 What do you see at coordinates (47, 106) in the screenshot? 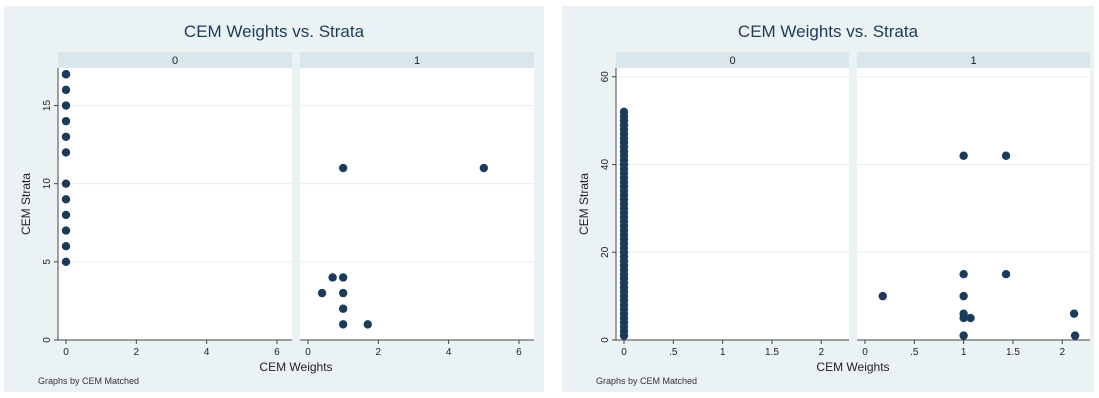
I see `y-tick-label: 15` at bounding box center [47, 106].